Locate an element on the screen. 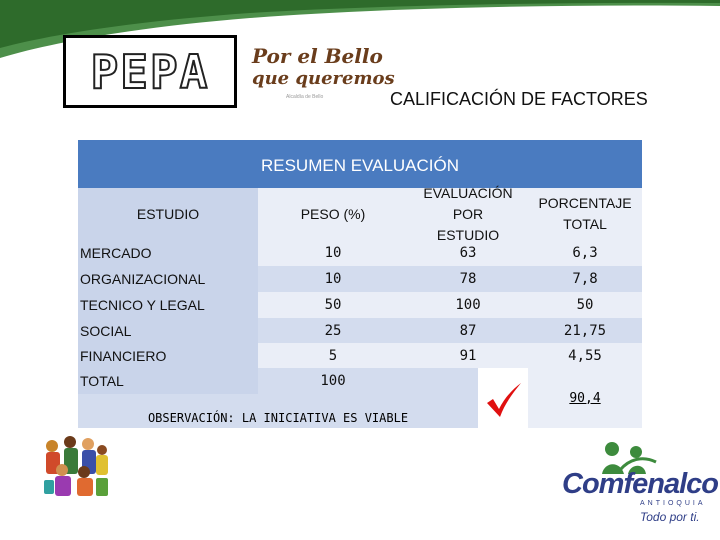 The image size is (720, 540). cell-porcentaje: 50 is located at coordinates (585, 305).